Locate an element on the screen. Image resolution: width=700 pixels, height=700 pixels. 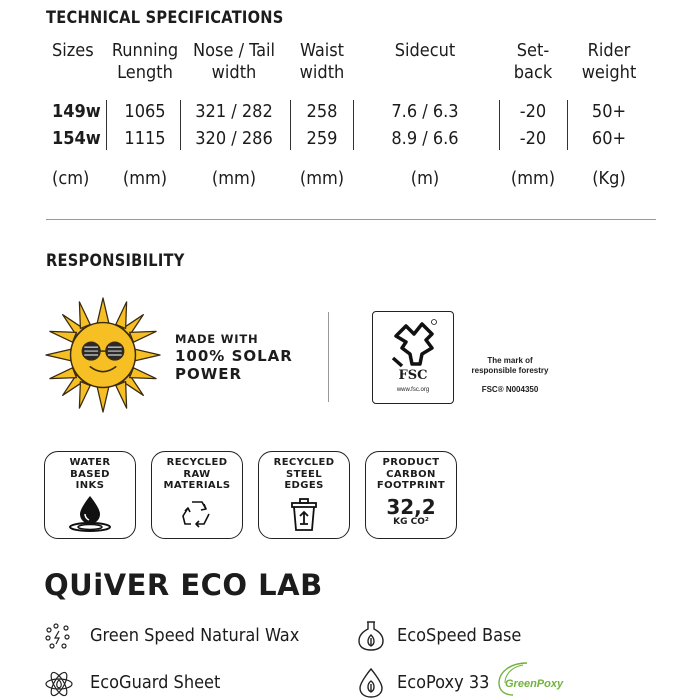
unit-waist: (mm) is located at coordinates (322, 178).